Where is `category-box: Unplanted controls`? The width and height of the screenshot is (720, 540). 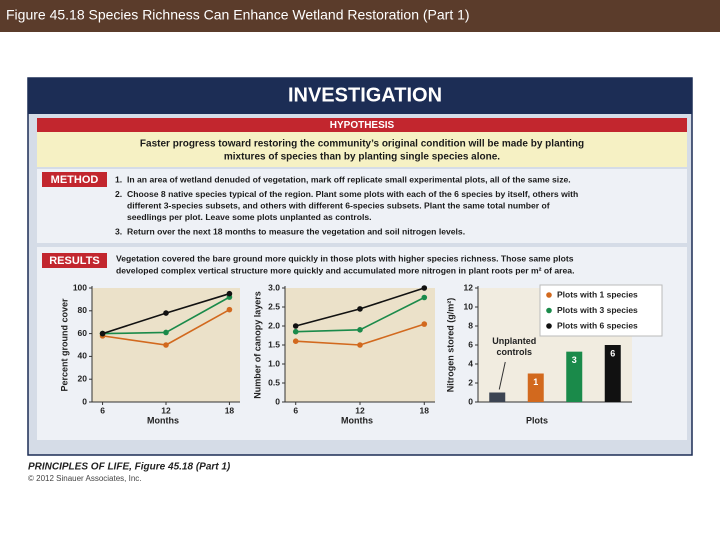 category-box: Unplanted controls is located at coordinates (514, 346).